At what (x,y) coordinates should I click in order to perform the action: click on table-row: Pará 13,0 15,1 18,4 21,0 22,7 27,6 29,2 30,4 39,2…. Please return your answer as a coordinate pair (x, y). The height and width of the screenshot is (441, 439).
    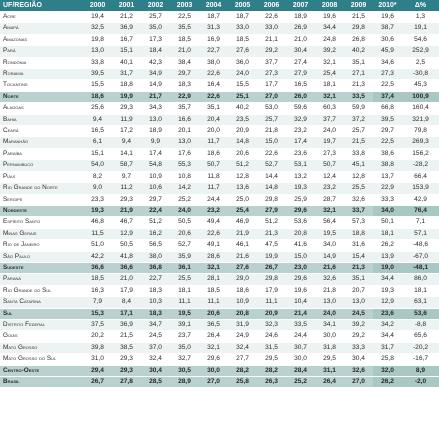
    Looking at the image, I should click on (219, 51).